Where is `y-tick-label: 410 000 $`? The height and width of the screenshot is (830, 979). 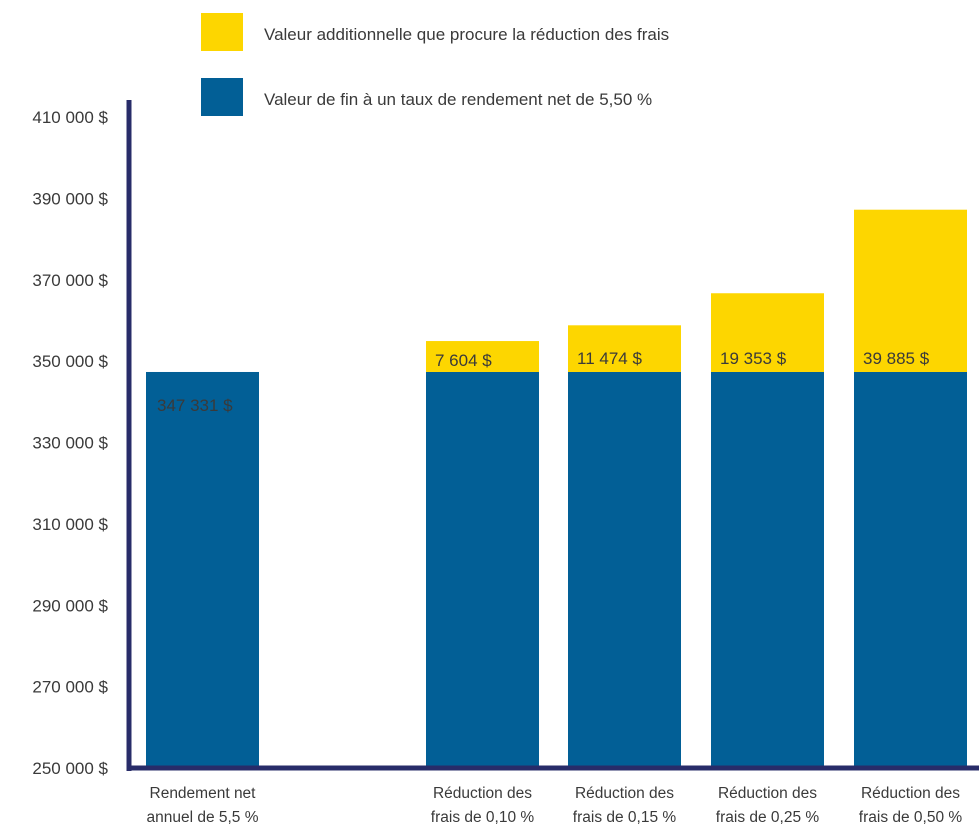
y-tick-label: 410 000 $ is located at coordinates (70, 117).